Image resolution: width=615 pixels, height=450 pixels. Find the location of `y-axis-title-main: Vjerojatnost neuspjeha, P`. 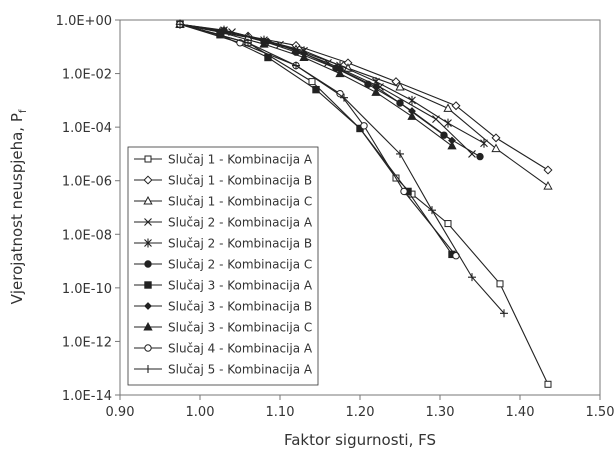

y-axis-title-main: Vjerojatnost neuspjeha, P is located at coordinates (17, 208).